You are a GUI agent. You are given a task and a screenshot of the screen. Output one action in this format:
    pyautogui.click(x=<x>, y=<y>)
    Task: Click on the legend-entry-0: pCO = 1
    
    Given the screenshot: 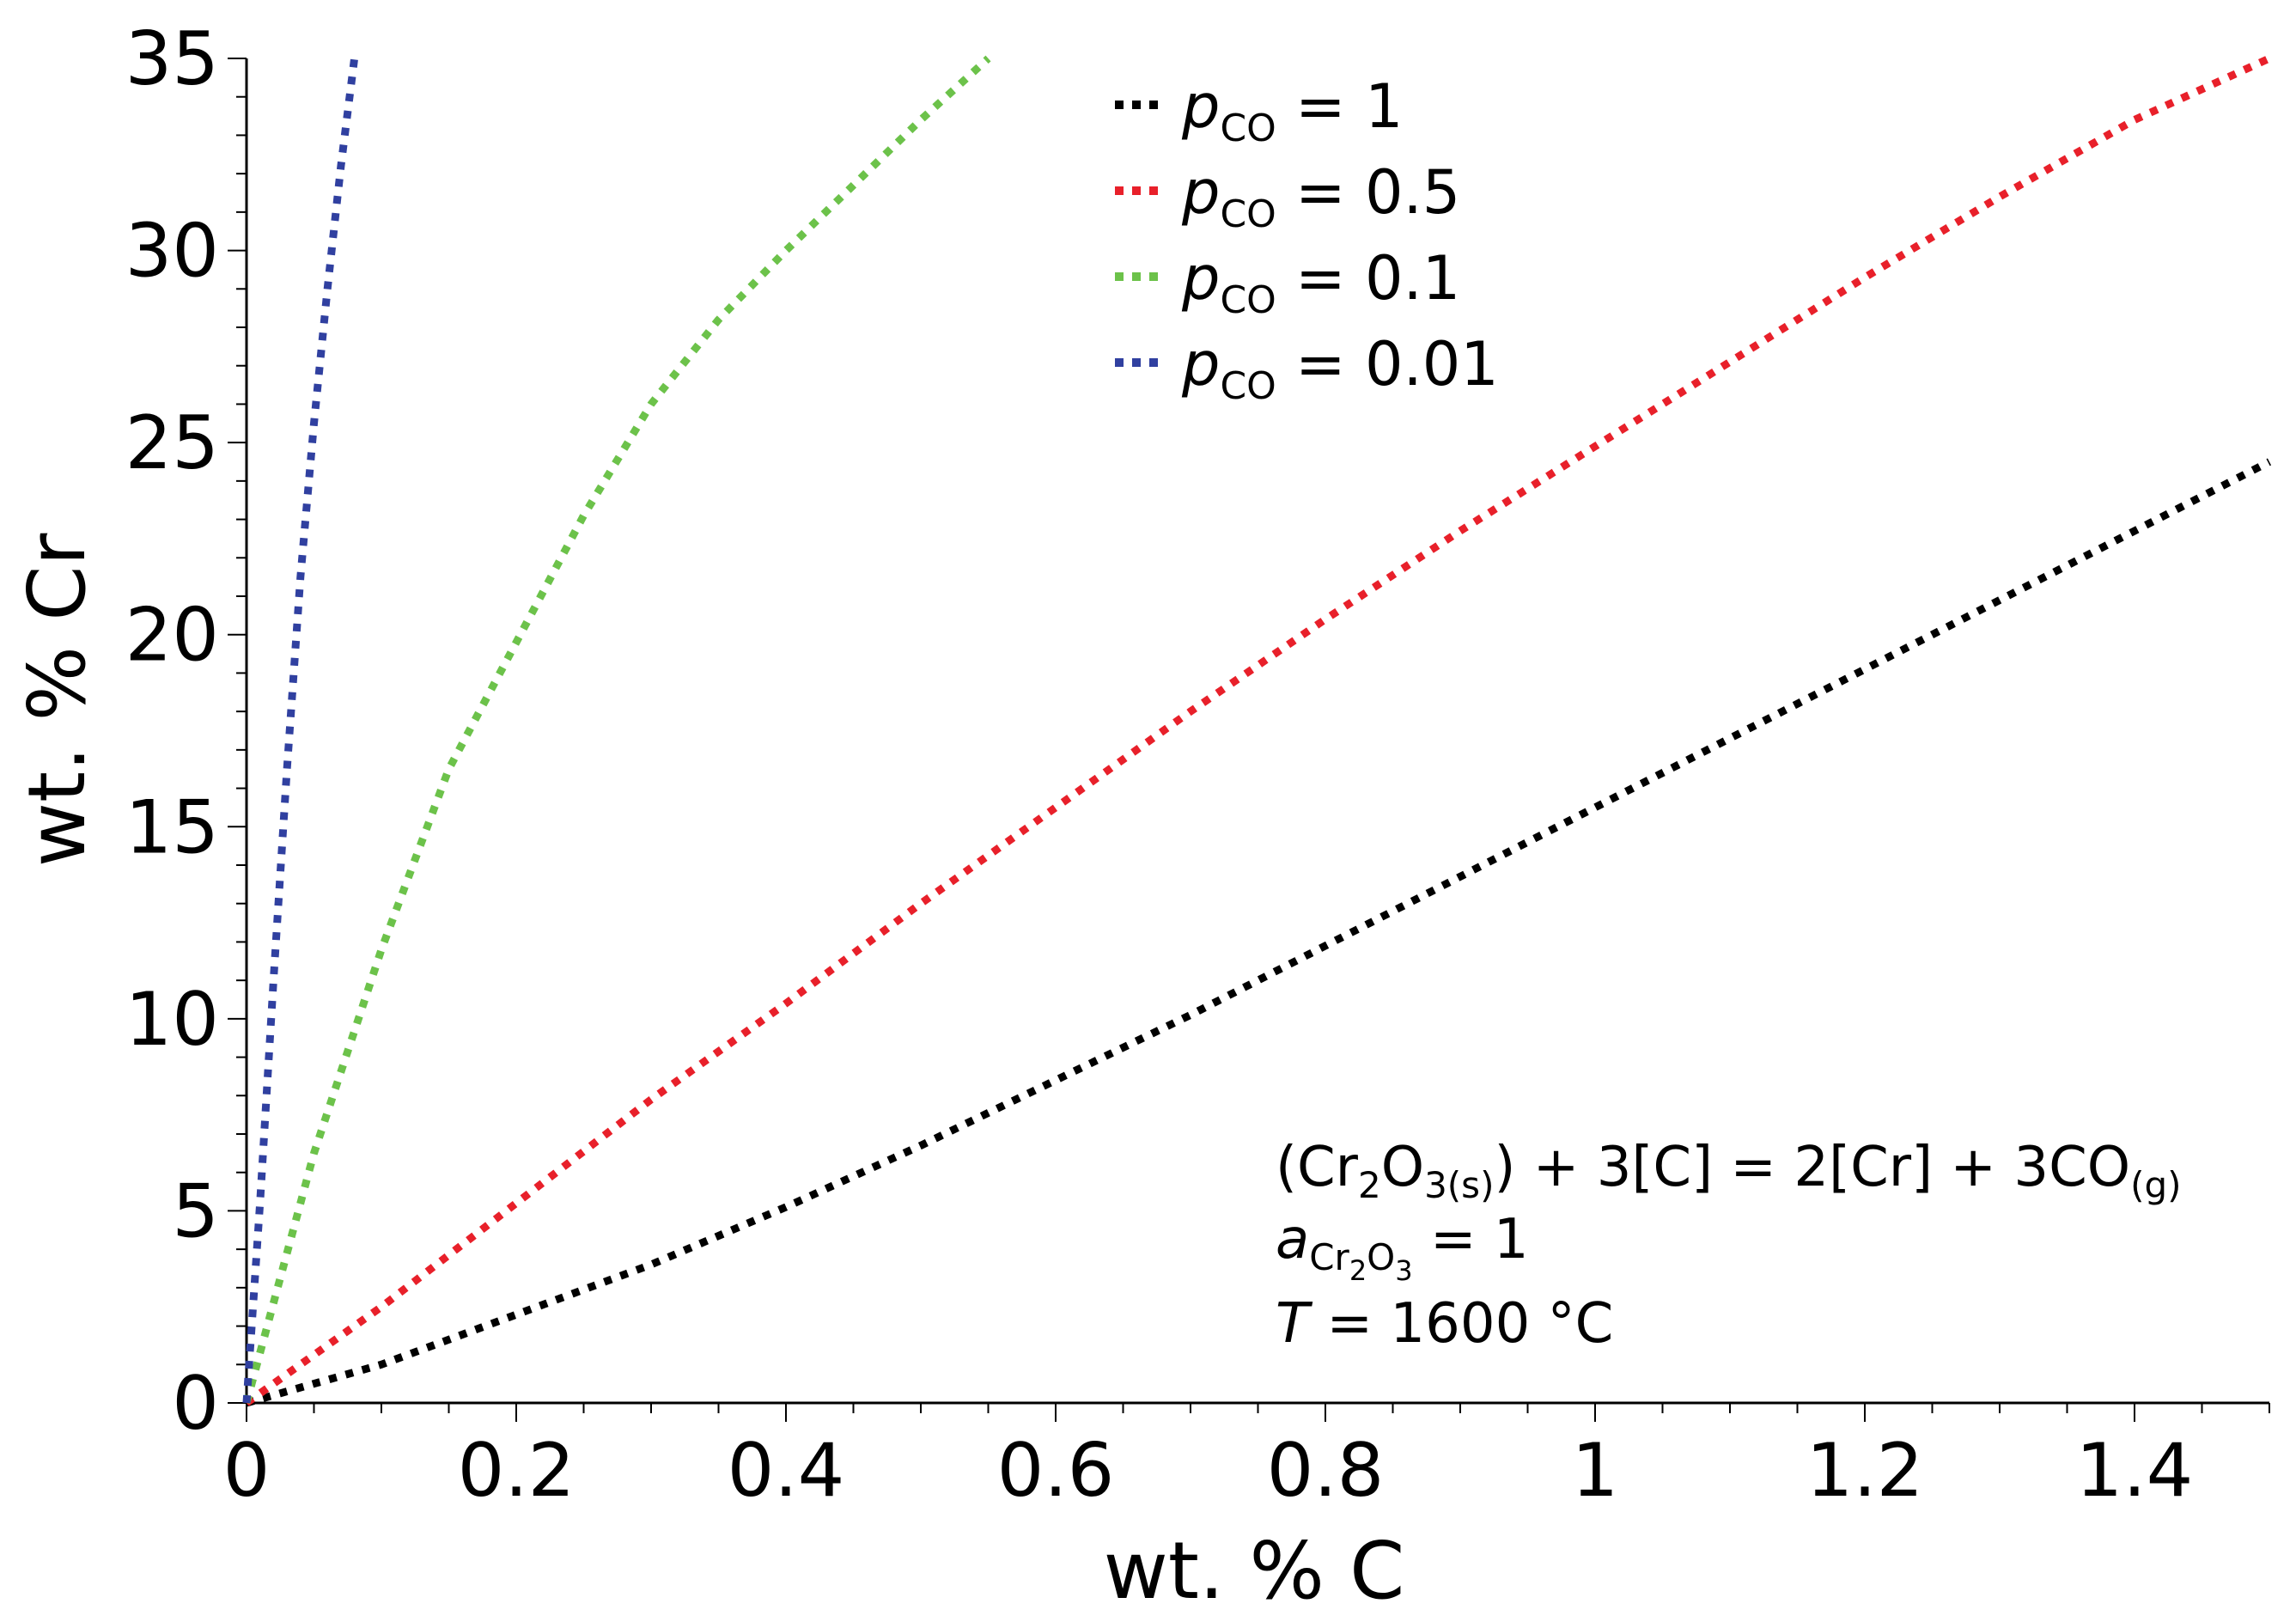 What is the action you would take?
    pyautogui.click(x=1292, y=111)
    